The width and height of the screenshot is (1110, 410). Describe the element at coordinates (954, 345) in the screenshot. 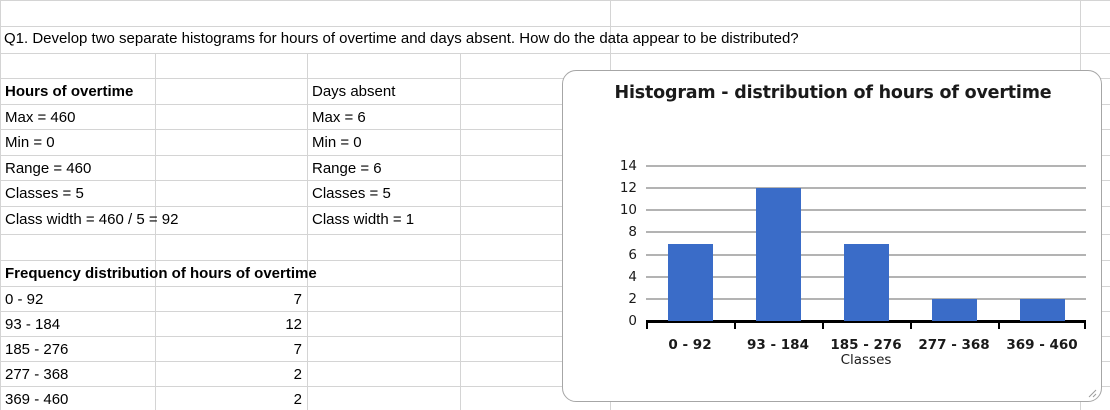

I see `chart-xtick-label: 277 - 368` at that location.